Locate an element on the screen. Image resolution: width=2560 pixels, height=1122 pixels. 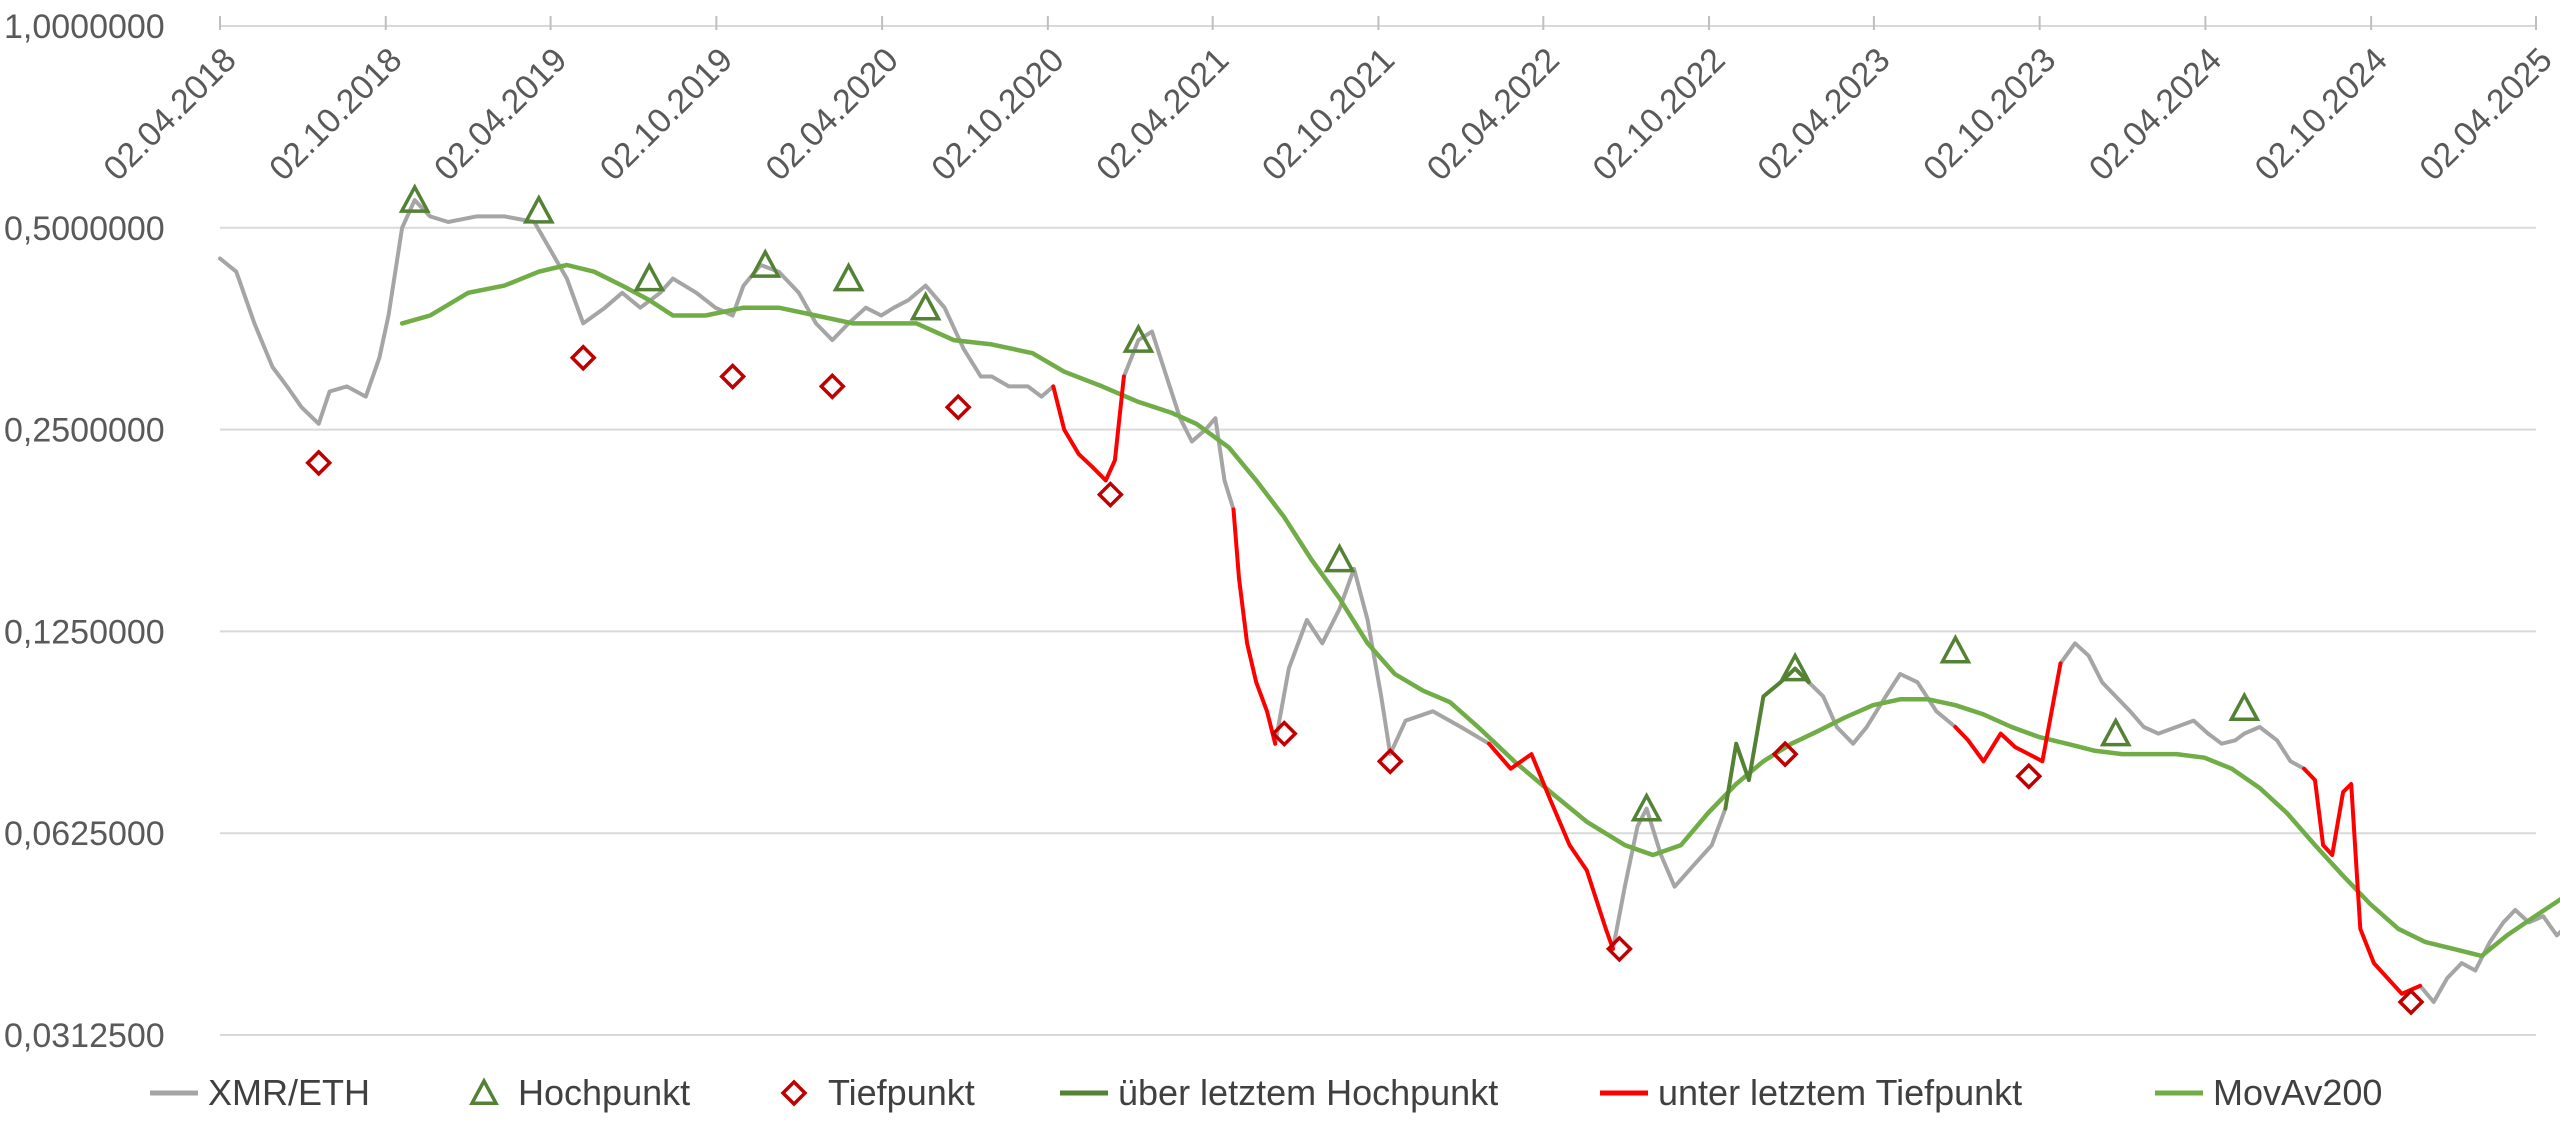
legend-label: über letztem Hochpunkt is located at coordinates (1308, 1092).